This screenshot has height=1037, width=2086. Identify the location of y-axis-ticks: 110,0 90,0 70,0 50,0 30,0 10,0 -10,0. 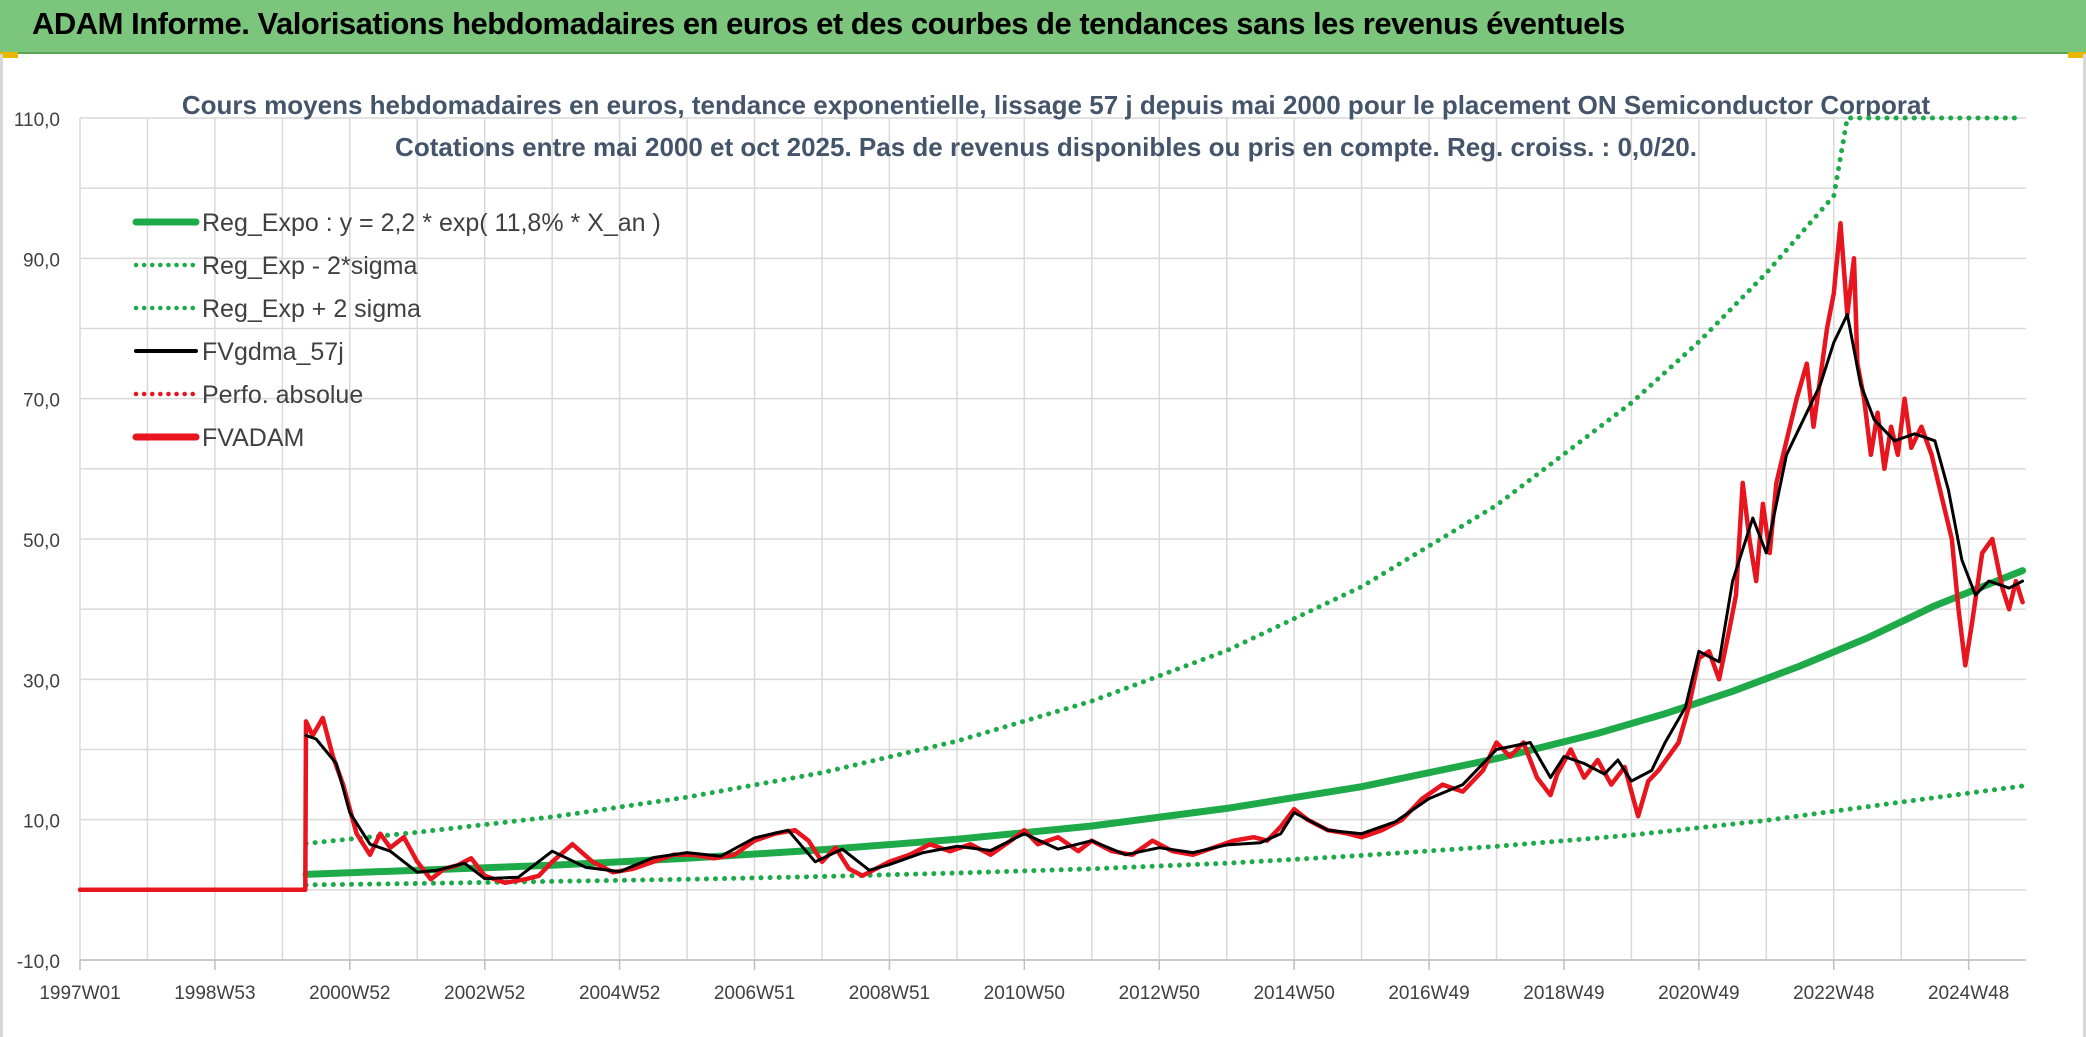
(37, 541).